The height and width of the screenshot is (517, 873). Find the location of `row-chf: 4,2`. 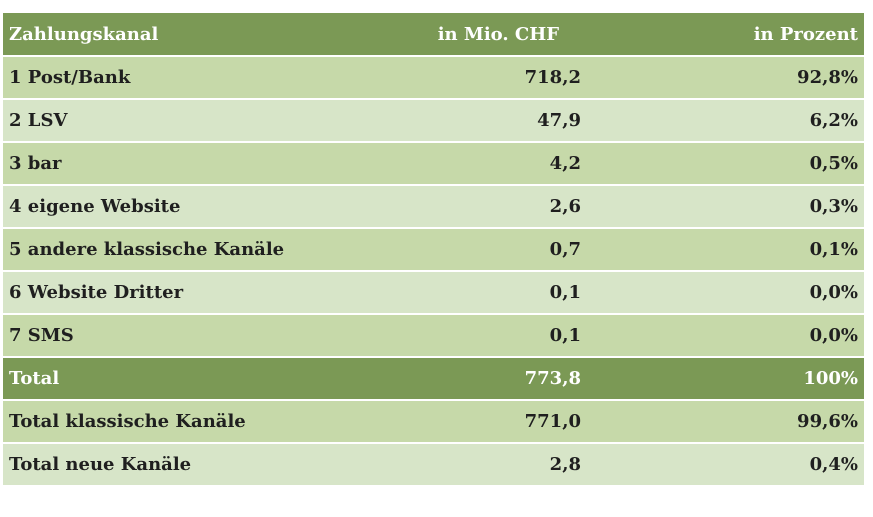

row-chf: 4,2 is located at coordinates (565, 163).